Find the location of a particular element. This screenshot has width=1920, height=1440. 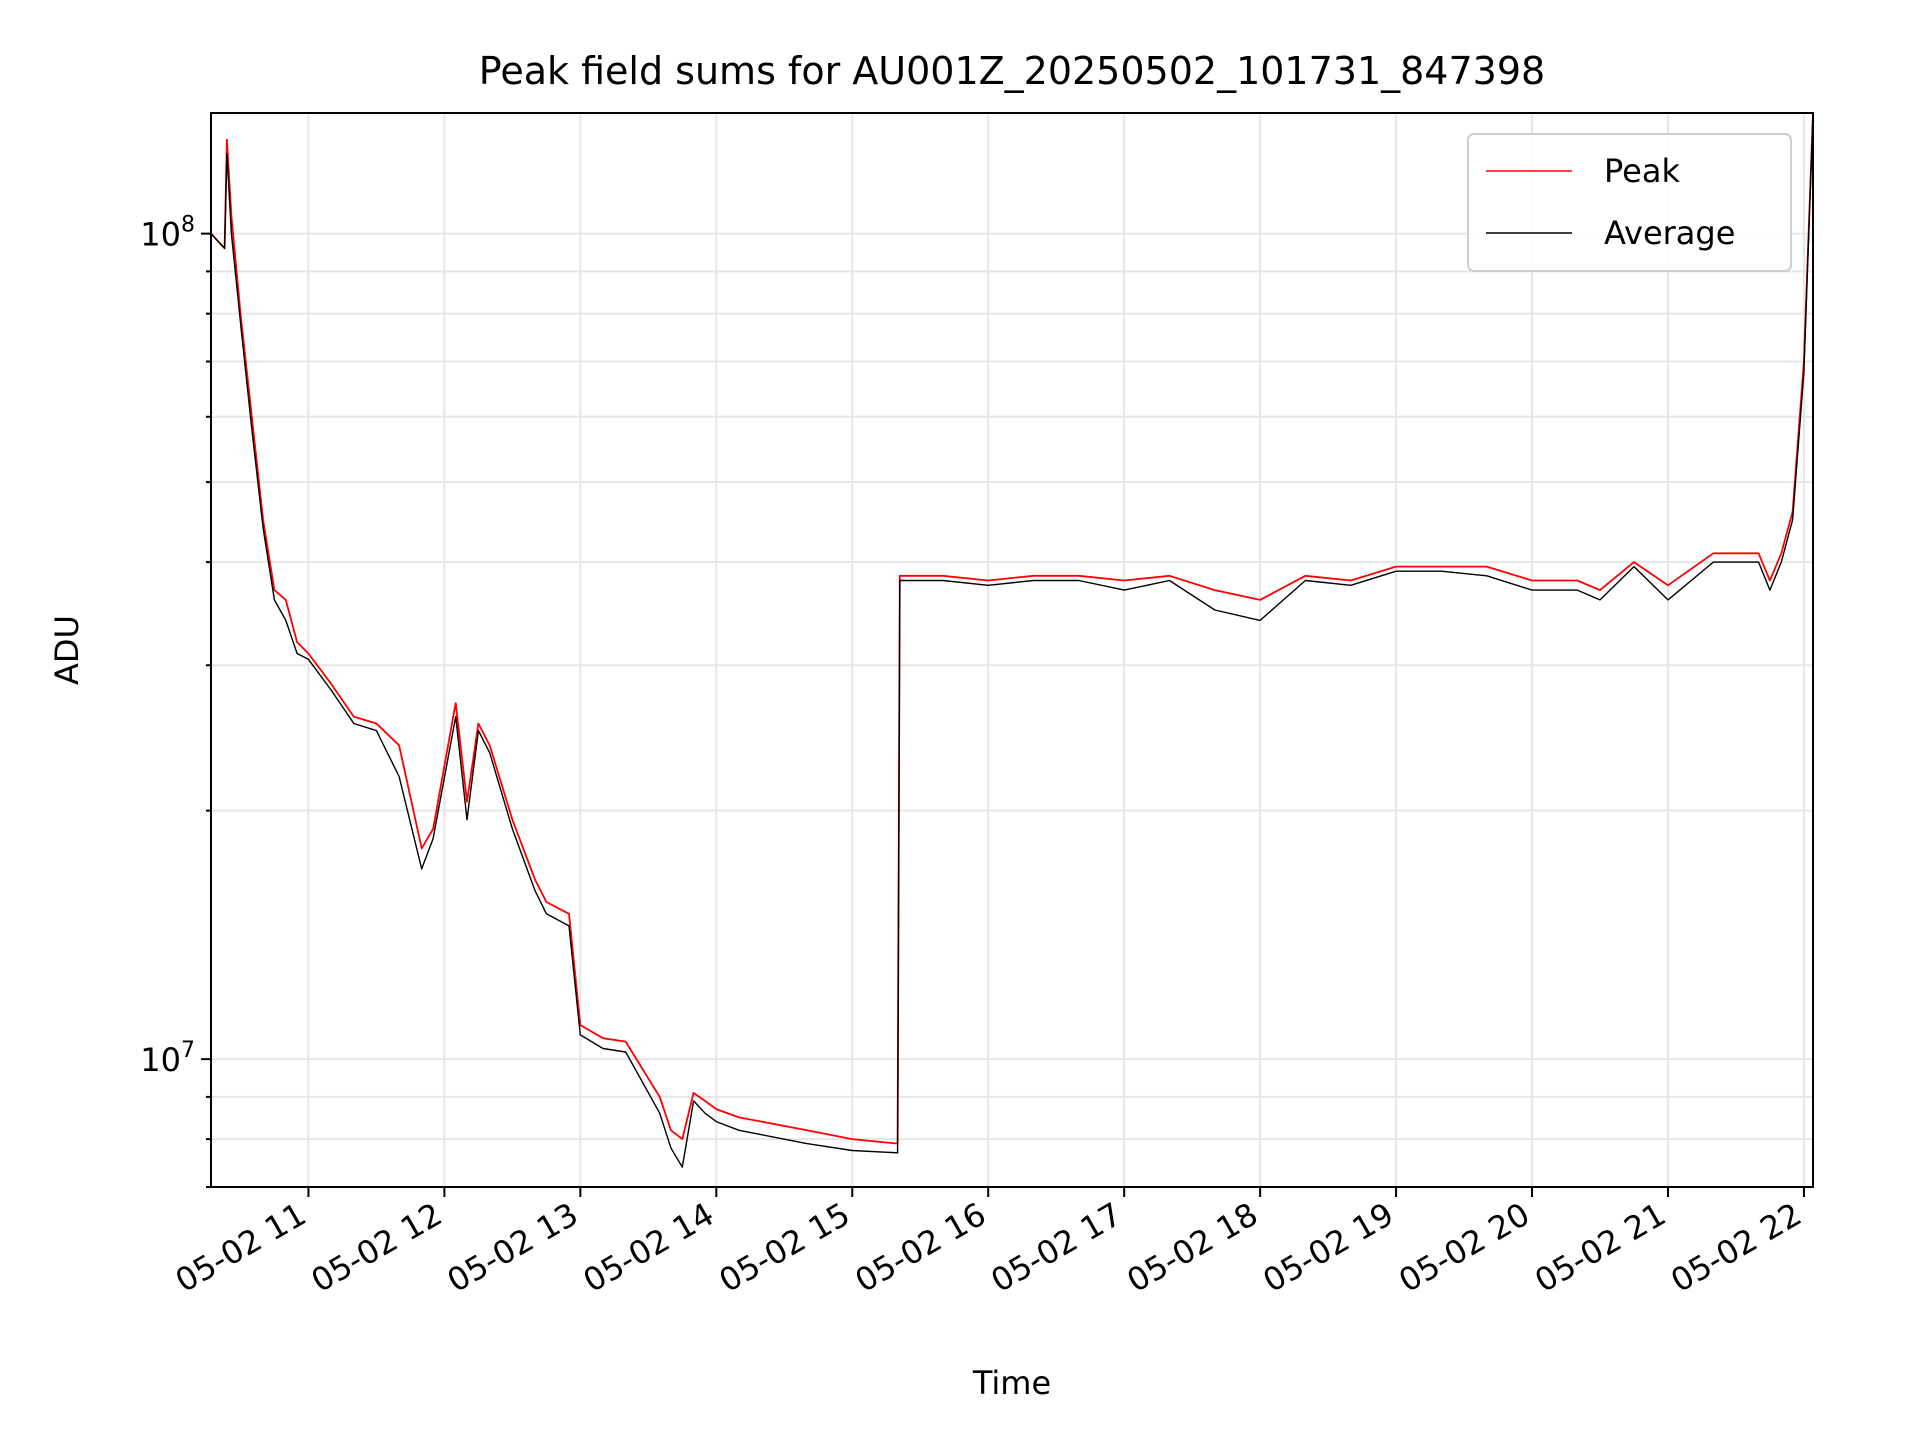

y-axis-label: ADU is located at coordinates (67, 650).